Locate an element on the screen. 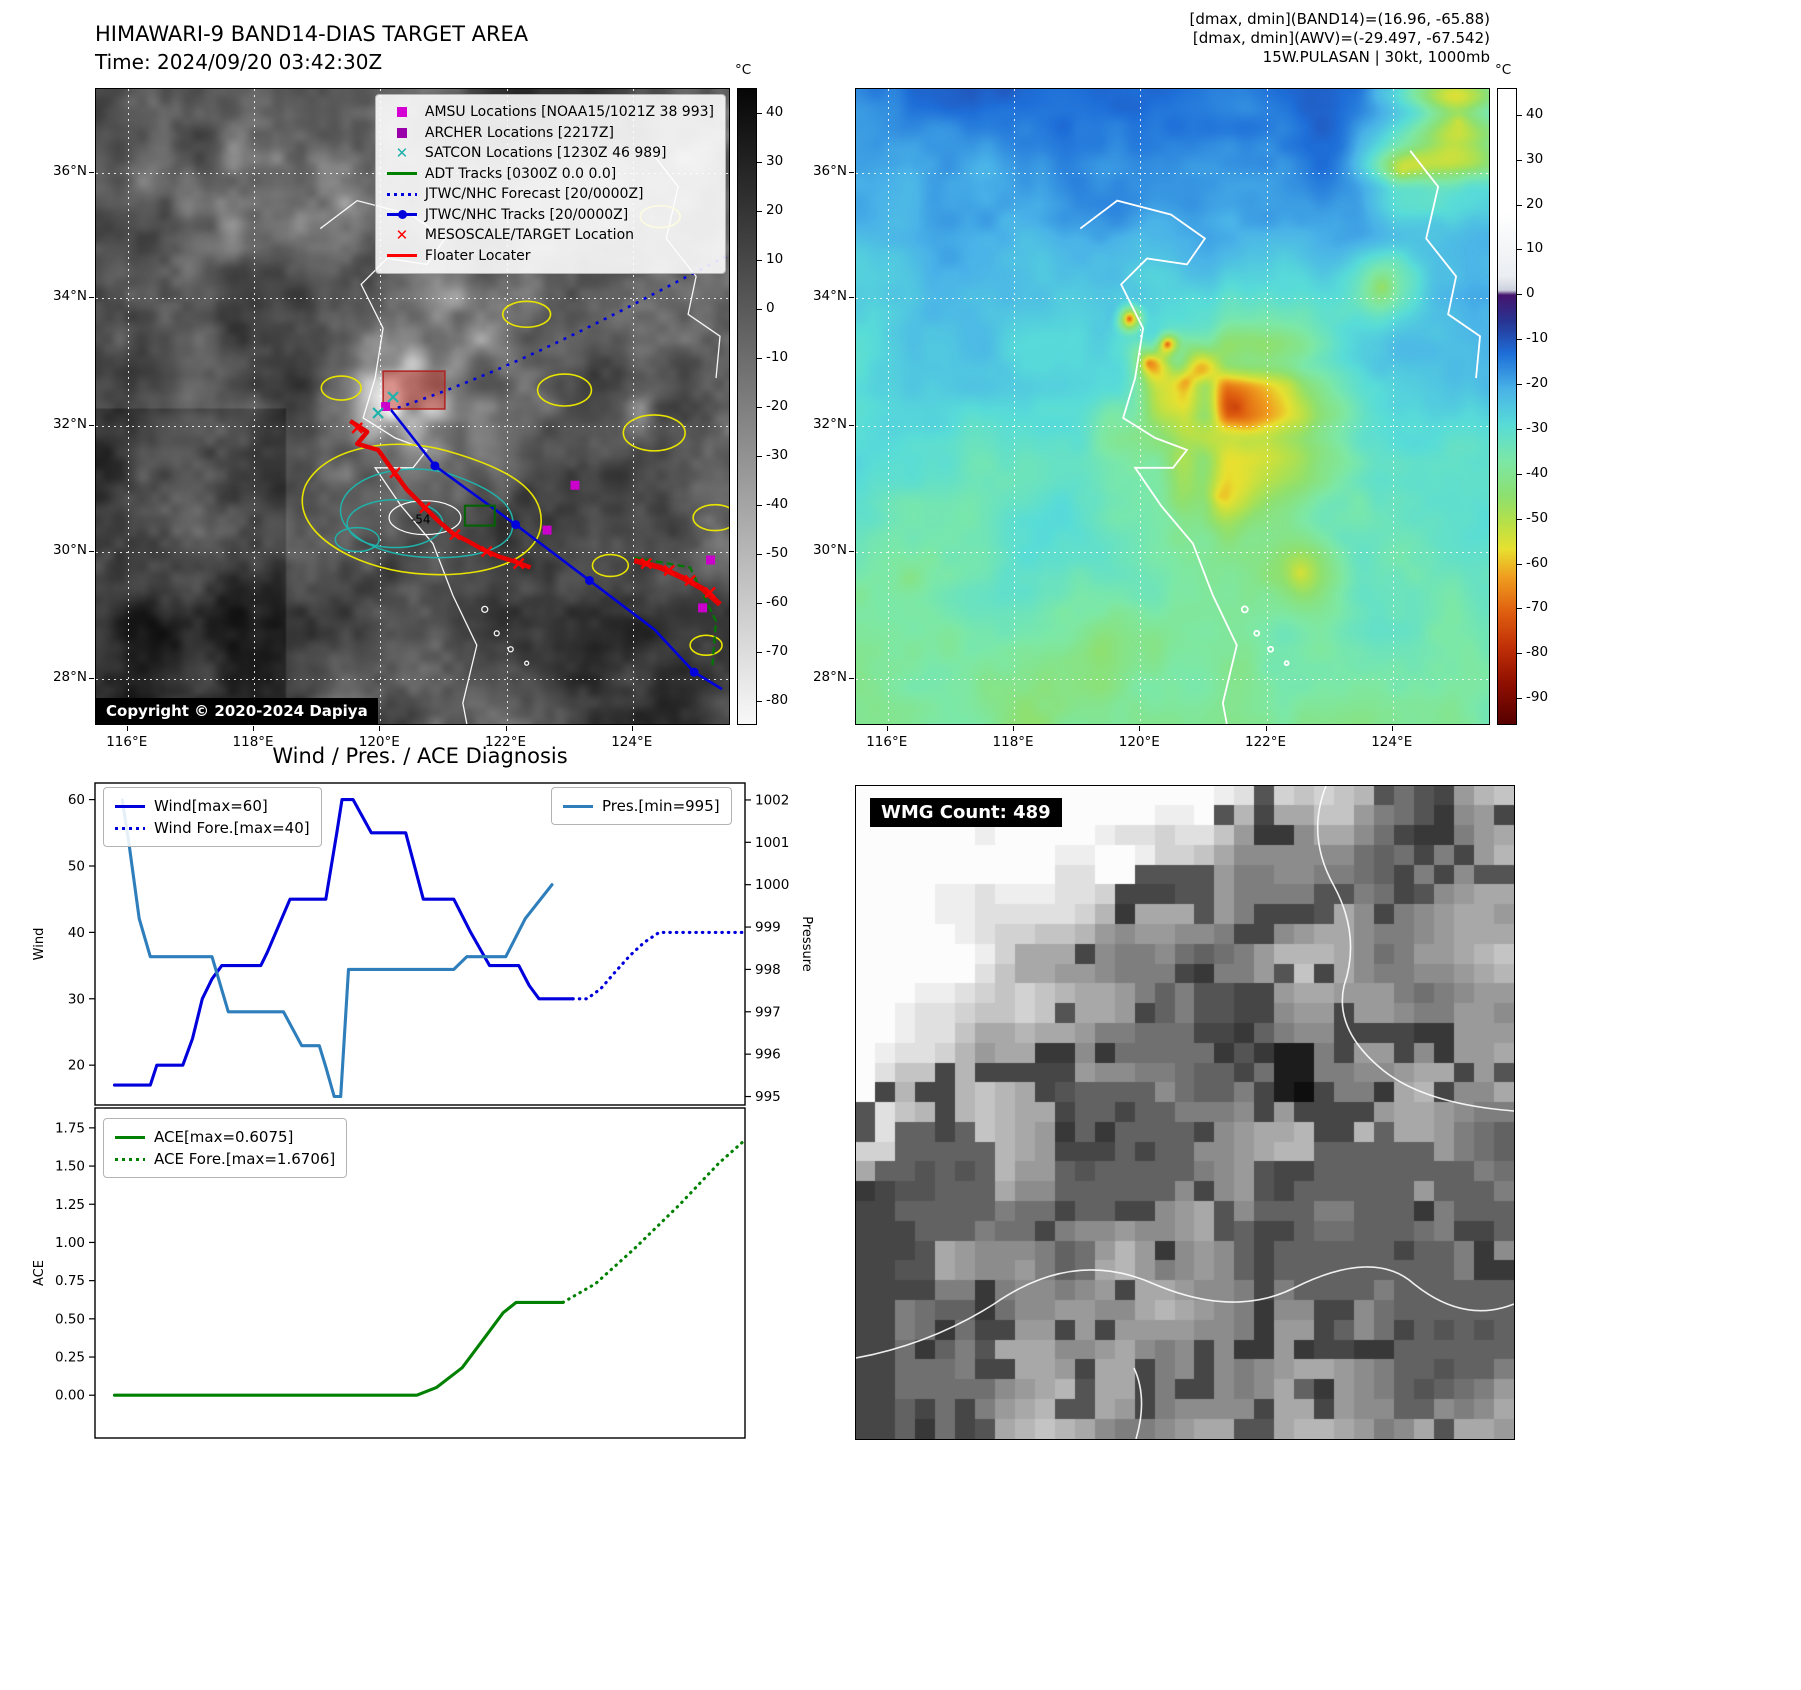 The width and height of the screenshot is (1801, 1690). y-axis-tick-label: 32°N is located at coordinates (829, 423).